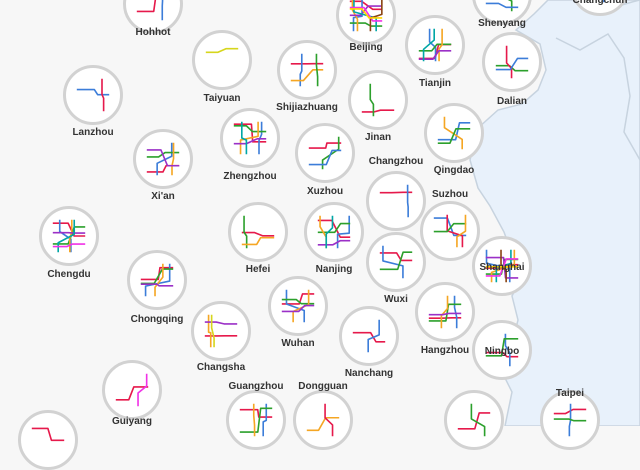 The height and width of the screenshot is (470, 640). I want to click on xuzhou-metro-lines, so click(325, 153).